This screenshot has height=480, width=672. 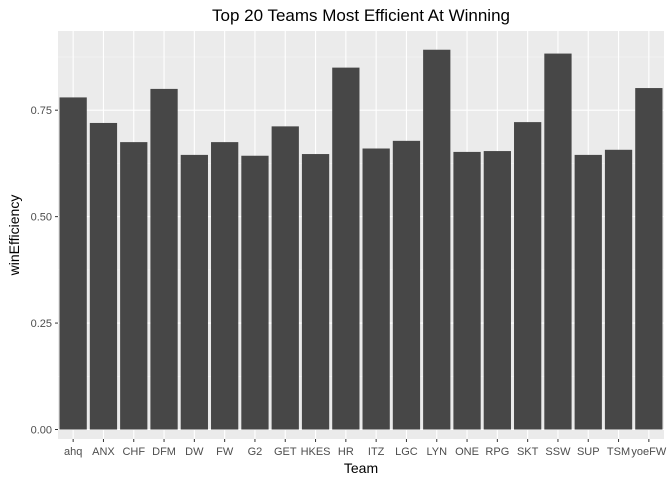 What do you see at coordinates (41, 431) in the screenshot?
I see `y-tick-label: 0.00` at bounding box center [41, 431].